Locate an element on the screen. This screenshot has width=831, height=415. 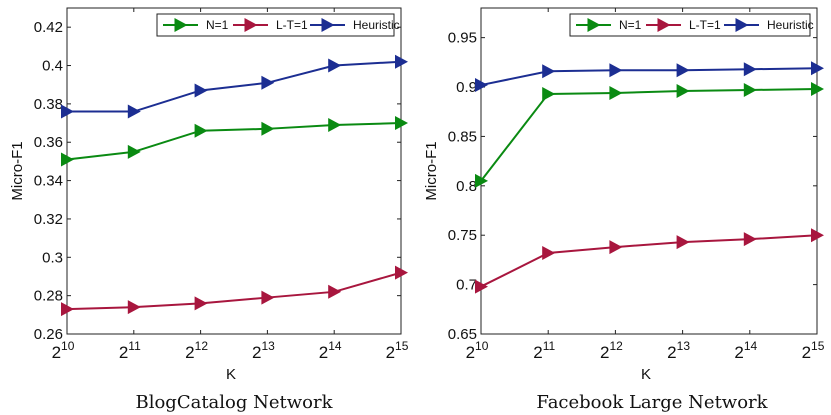
y-tick-label: 0.28 is located at coordinates (48, 296).